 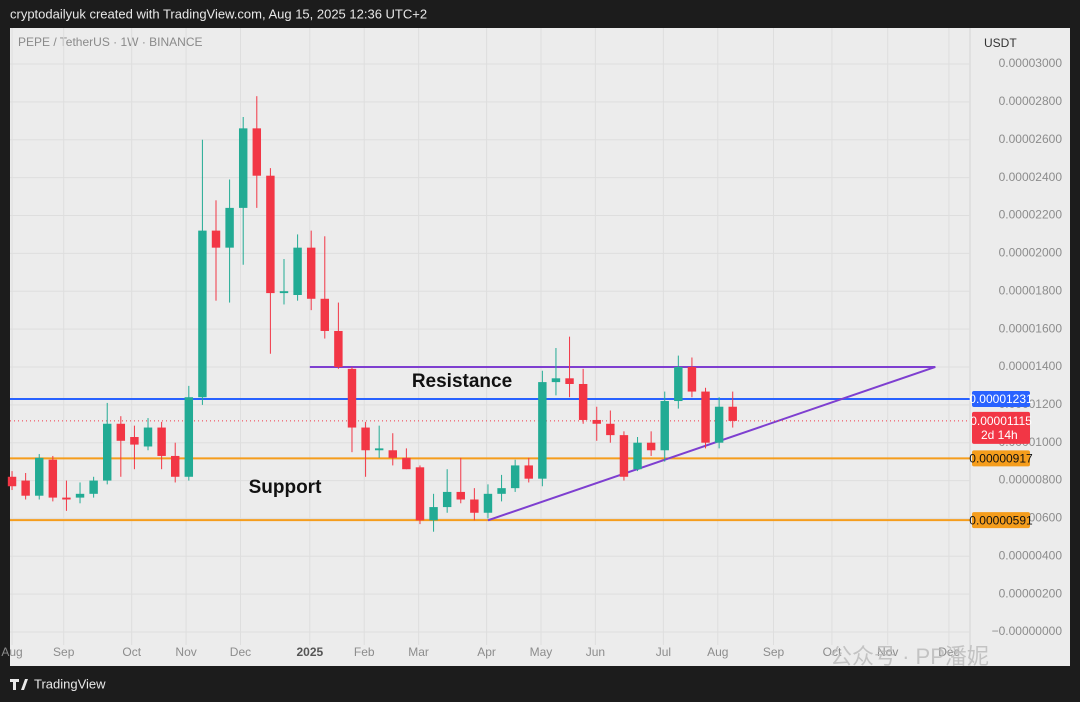 What do you see at coordinates (999, 435) in the screenshot?
I see `countdown: 2d 14h` at bounding box center [999, 435].